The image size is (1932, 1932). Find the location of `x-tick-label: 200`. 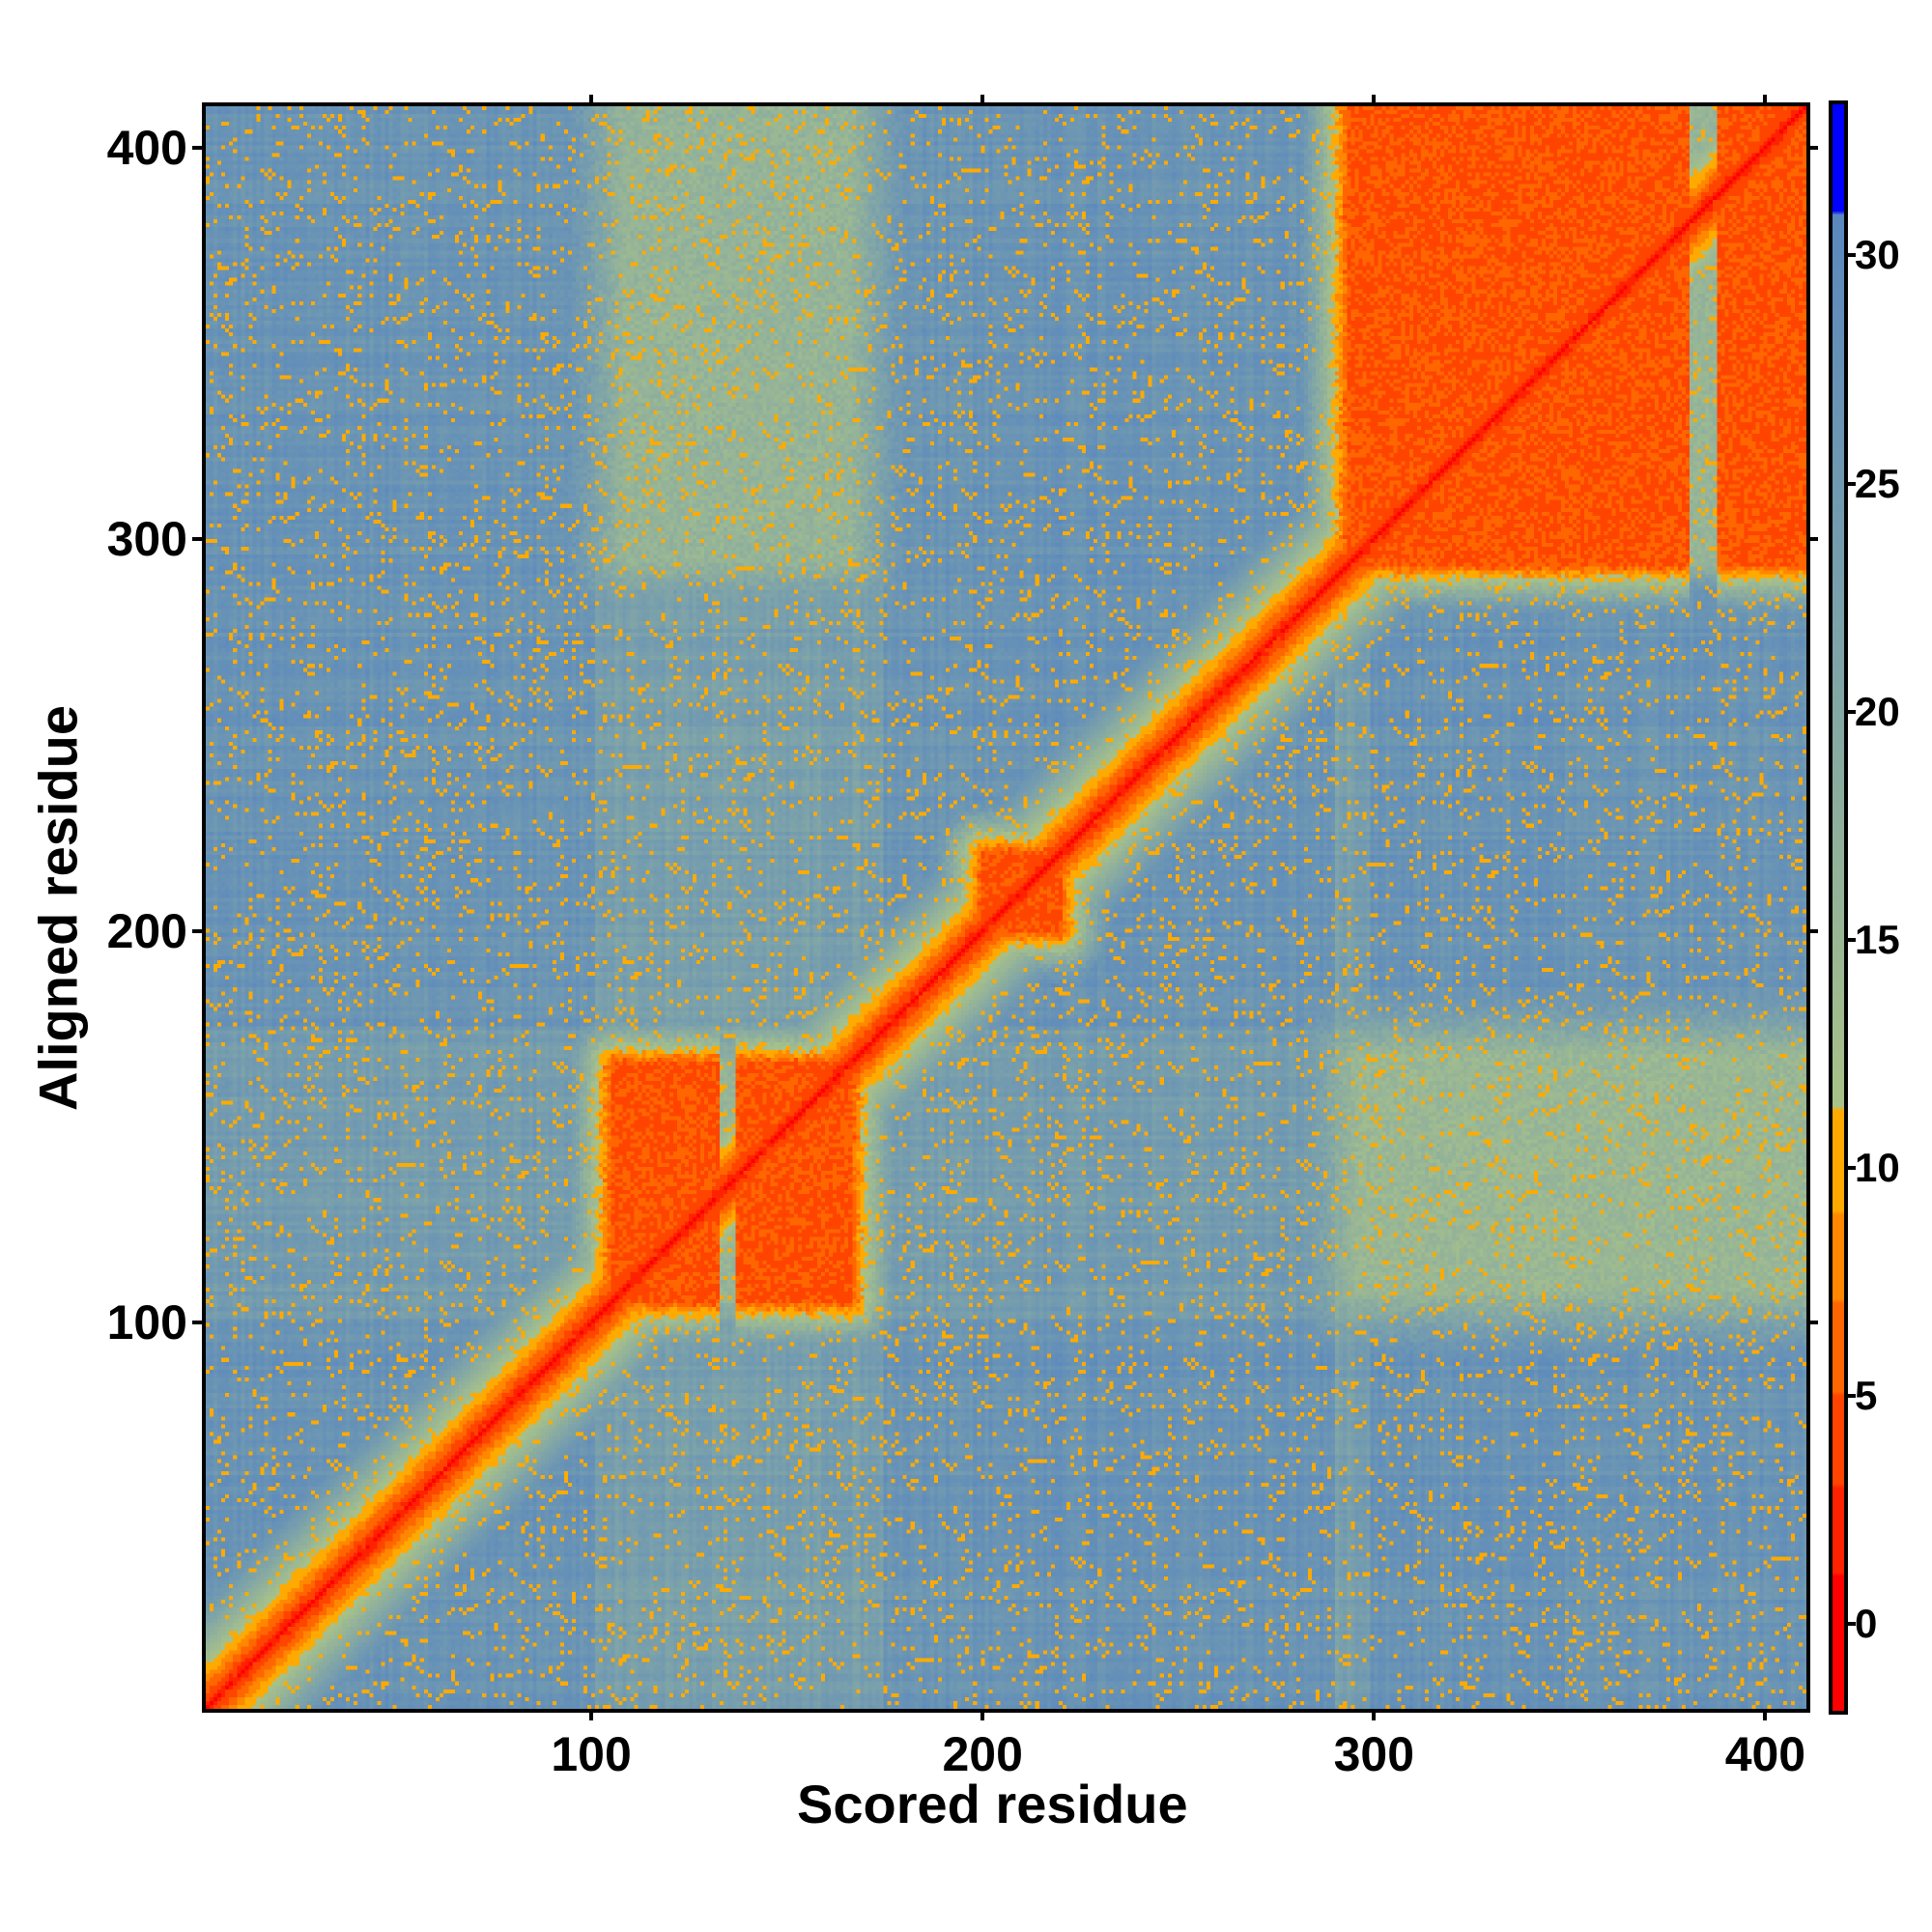

x-tick-label: 200 is located at coordinates (982, 1754).